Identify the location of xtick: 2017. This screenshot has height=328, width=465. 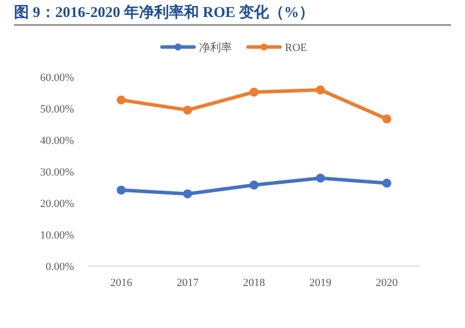
(187, 283).